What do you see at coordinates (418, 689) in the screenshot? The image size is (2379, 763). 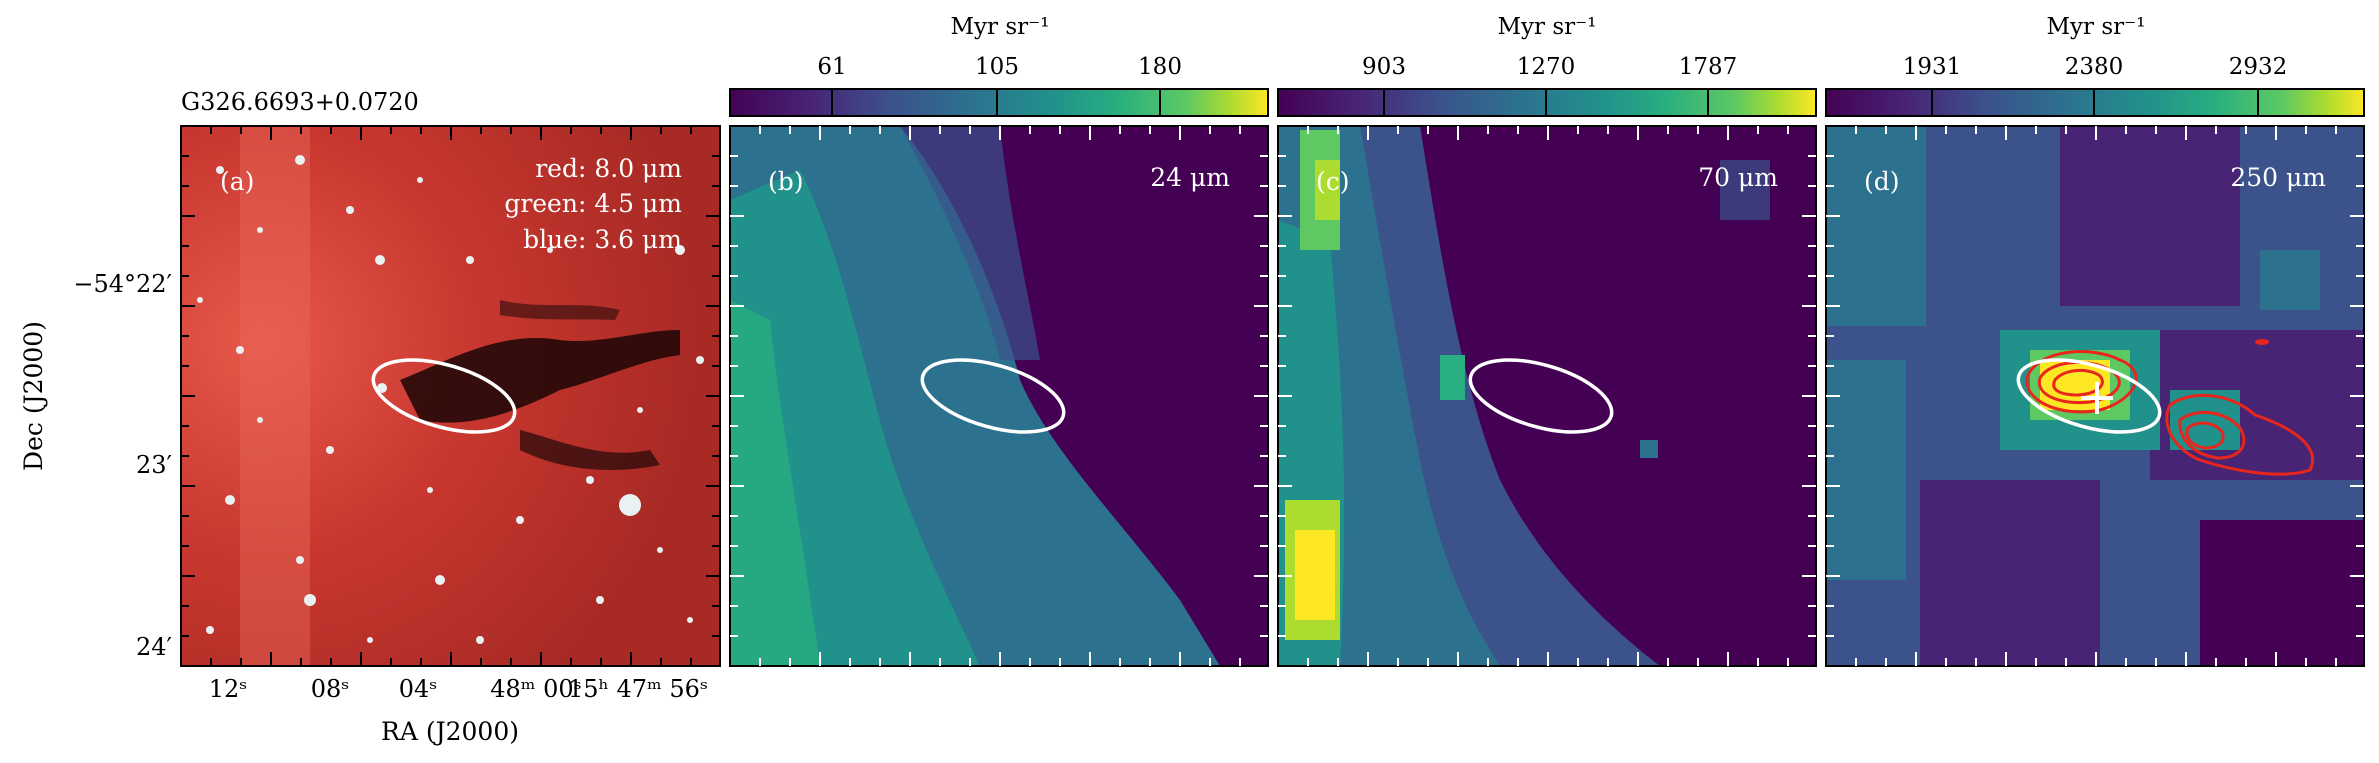 I see `x-tick-label: 04ˢ` at bounding box center [418, 689].